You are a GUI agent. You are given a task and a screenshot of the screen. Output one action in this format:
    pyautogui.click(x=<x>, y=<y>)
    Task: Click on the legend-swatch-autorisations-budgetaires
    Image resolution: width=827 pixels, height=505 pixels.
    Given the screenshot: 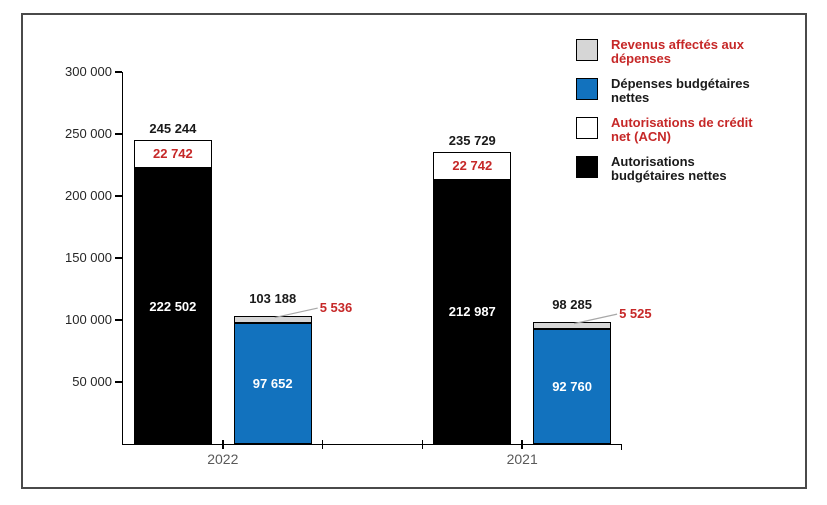 What is the action you would take?
    pyautogui.click(x=587, y=167)
    